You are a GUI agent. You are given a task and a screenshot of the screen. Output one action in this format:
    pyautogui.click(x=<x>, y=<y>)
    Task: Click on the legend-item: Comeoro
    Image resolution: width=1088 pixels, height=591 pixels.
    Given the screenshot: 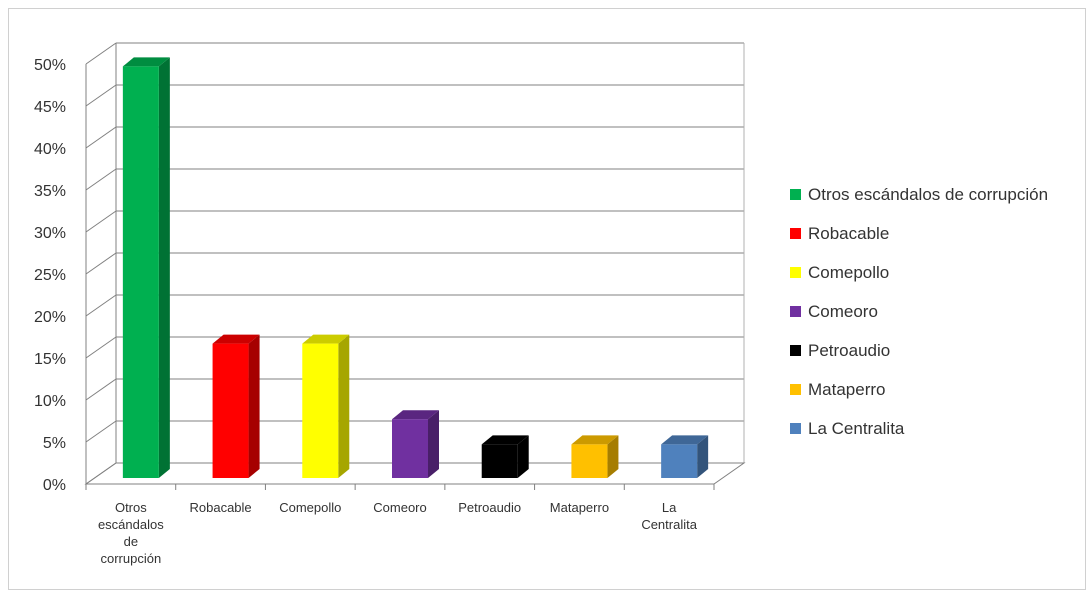 What is the action you would take?
    pyautogui.click(x=919, y=311)
    